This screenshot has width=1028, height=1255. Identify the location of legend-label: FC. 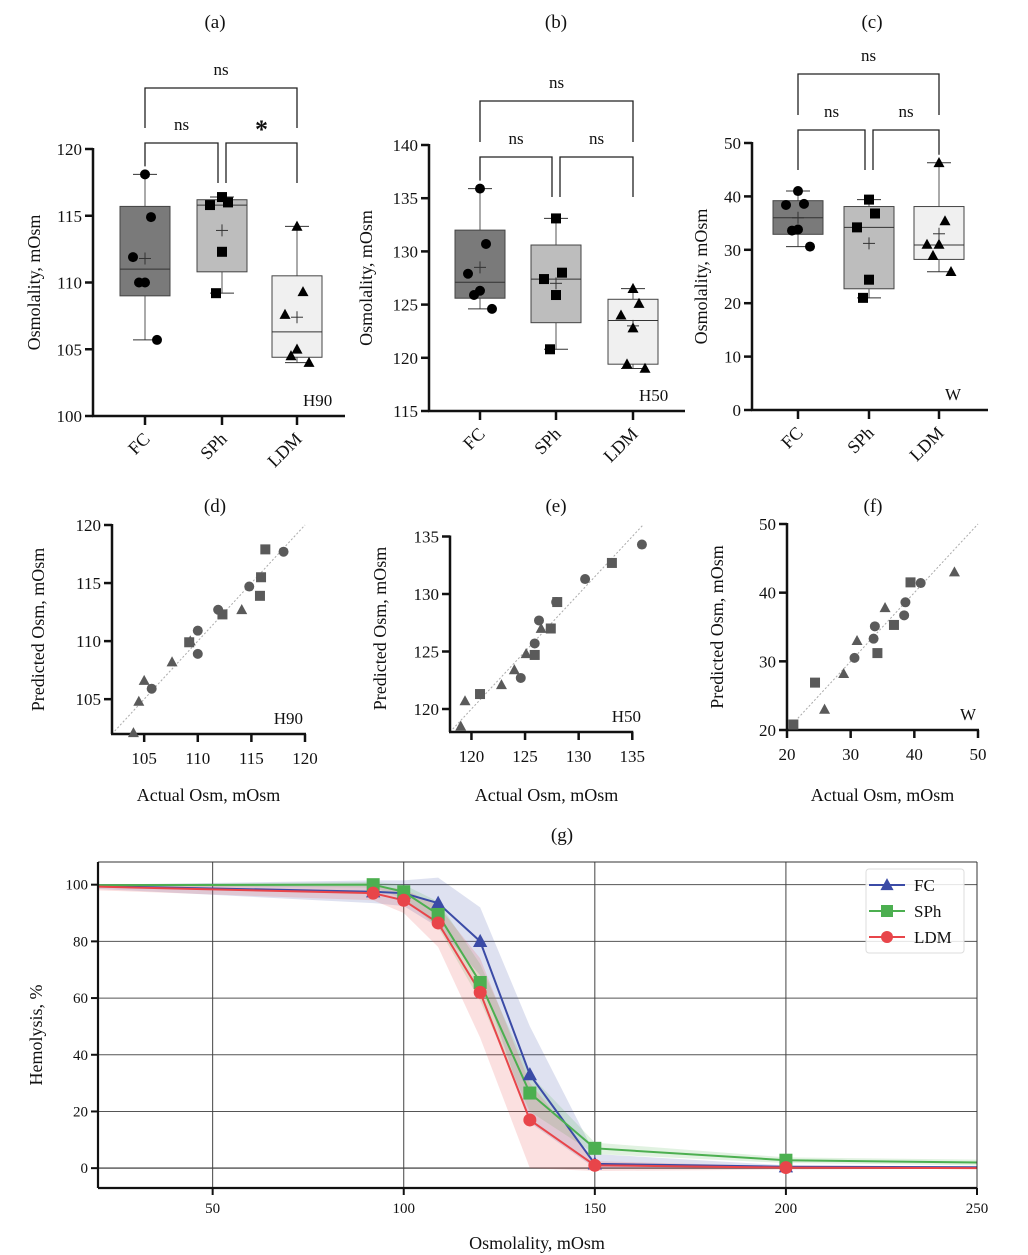
(924, 885).